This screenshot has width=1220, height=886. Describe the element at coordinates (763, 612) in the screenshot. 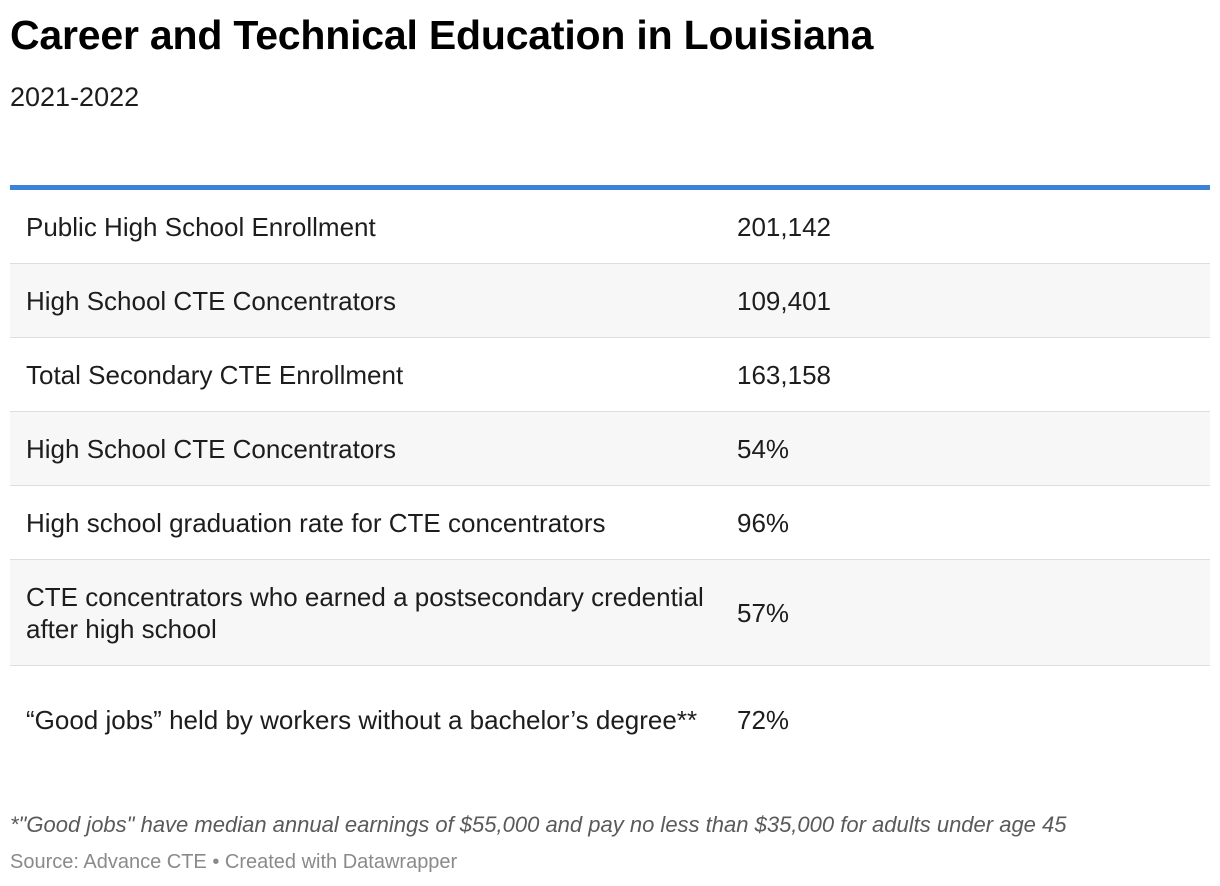

I see `row-value: 57%` at that location.